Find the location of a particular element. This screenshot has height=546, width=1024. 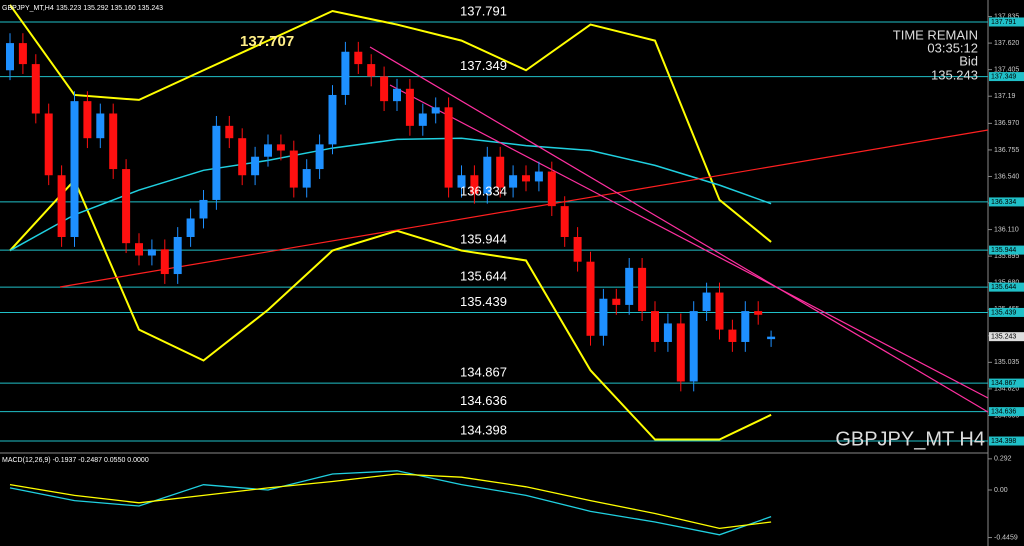

y-tick-label: 136.970 is located at coordinates (1006, 123).